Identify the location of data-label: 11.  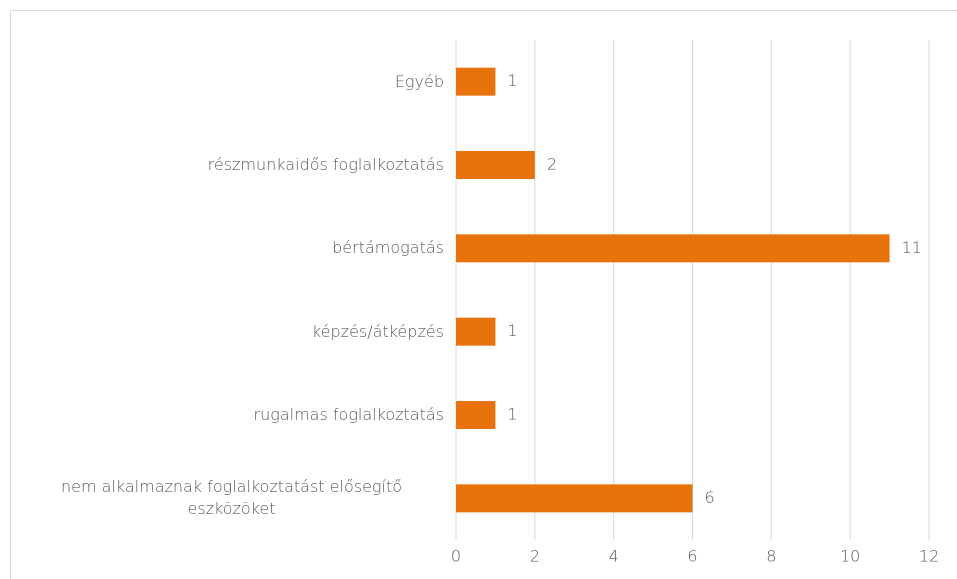
(912, 247).